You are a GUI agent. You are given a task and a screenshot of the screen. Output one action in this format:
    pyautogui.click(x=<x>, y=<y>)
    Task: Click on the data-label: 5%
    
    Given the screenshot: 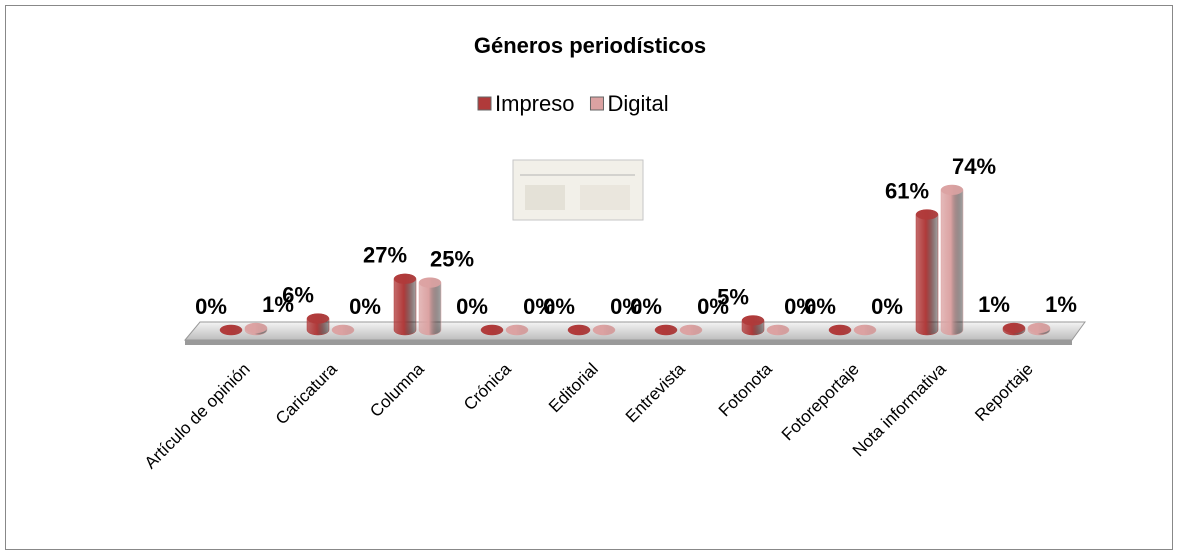 What is the action you would take?
    pyautogui.click(x=733, y=296)
    